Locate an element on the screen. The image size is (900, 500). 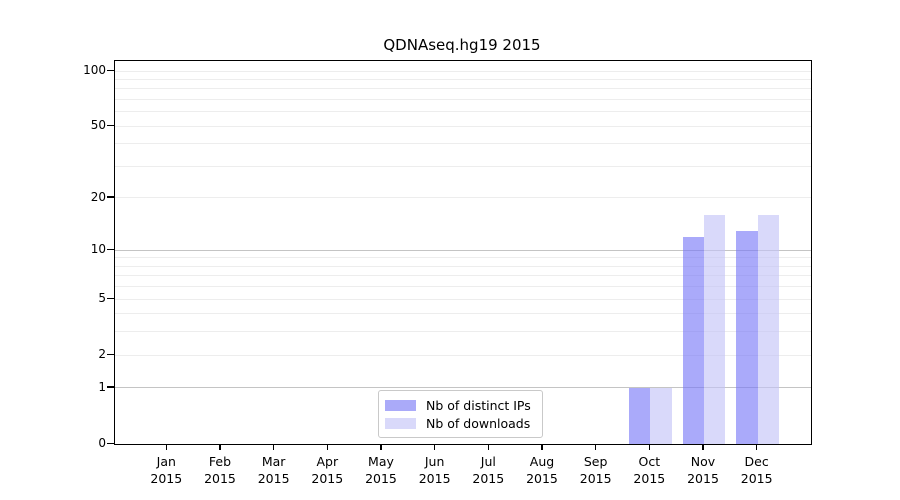
x-tick-label-oct-2015: Oct 2015 is located at coordinates (649, 470).